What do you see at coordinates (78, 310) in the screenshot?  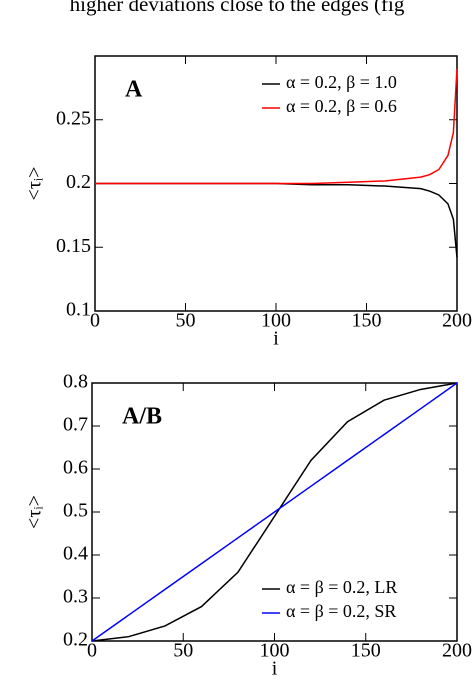 I see `y-tick-label: 0.1` at bounding box center [78, 310].